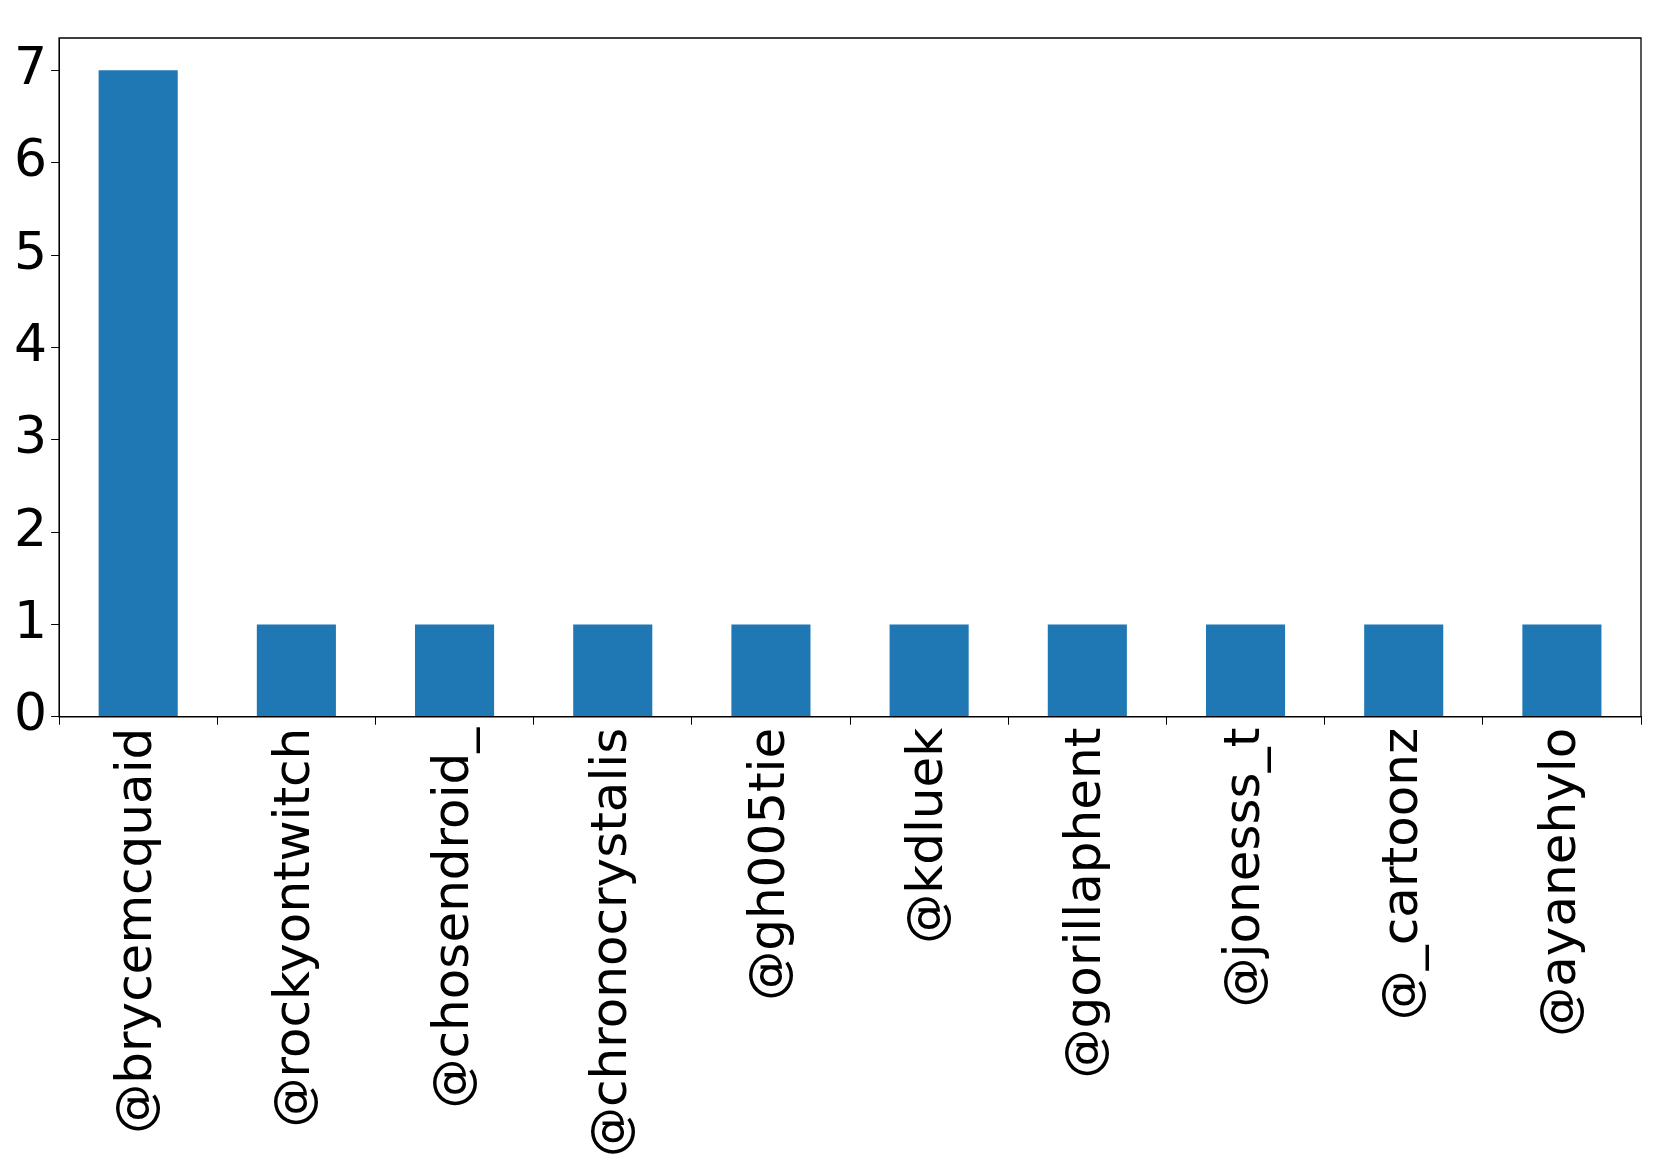  What do you see at coordinates (292, 927) in the screenshot?
I see `x-tick-label: @rockyontwitch` at bounding box center [292, 927].